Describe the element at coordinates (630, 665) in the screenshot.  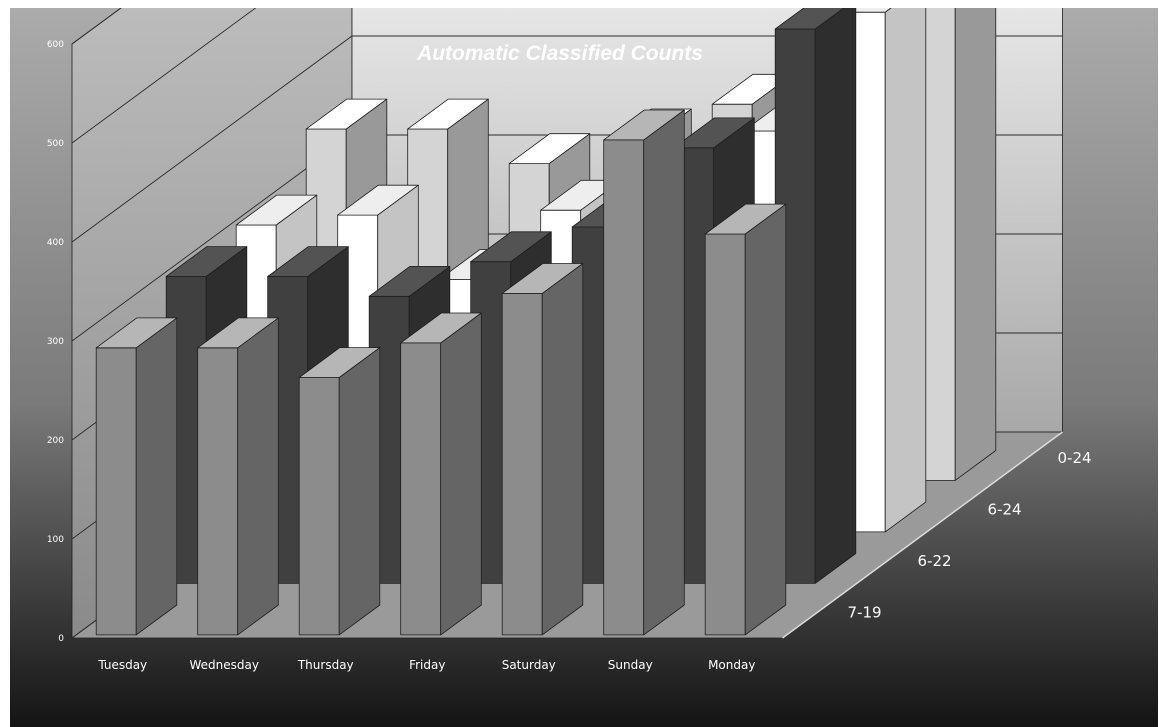
I see `x-category-label: Sunday` at that location.